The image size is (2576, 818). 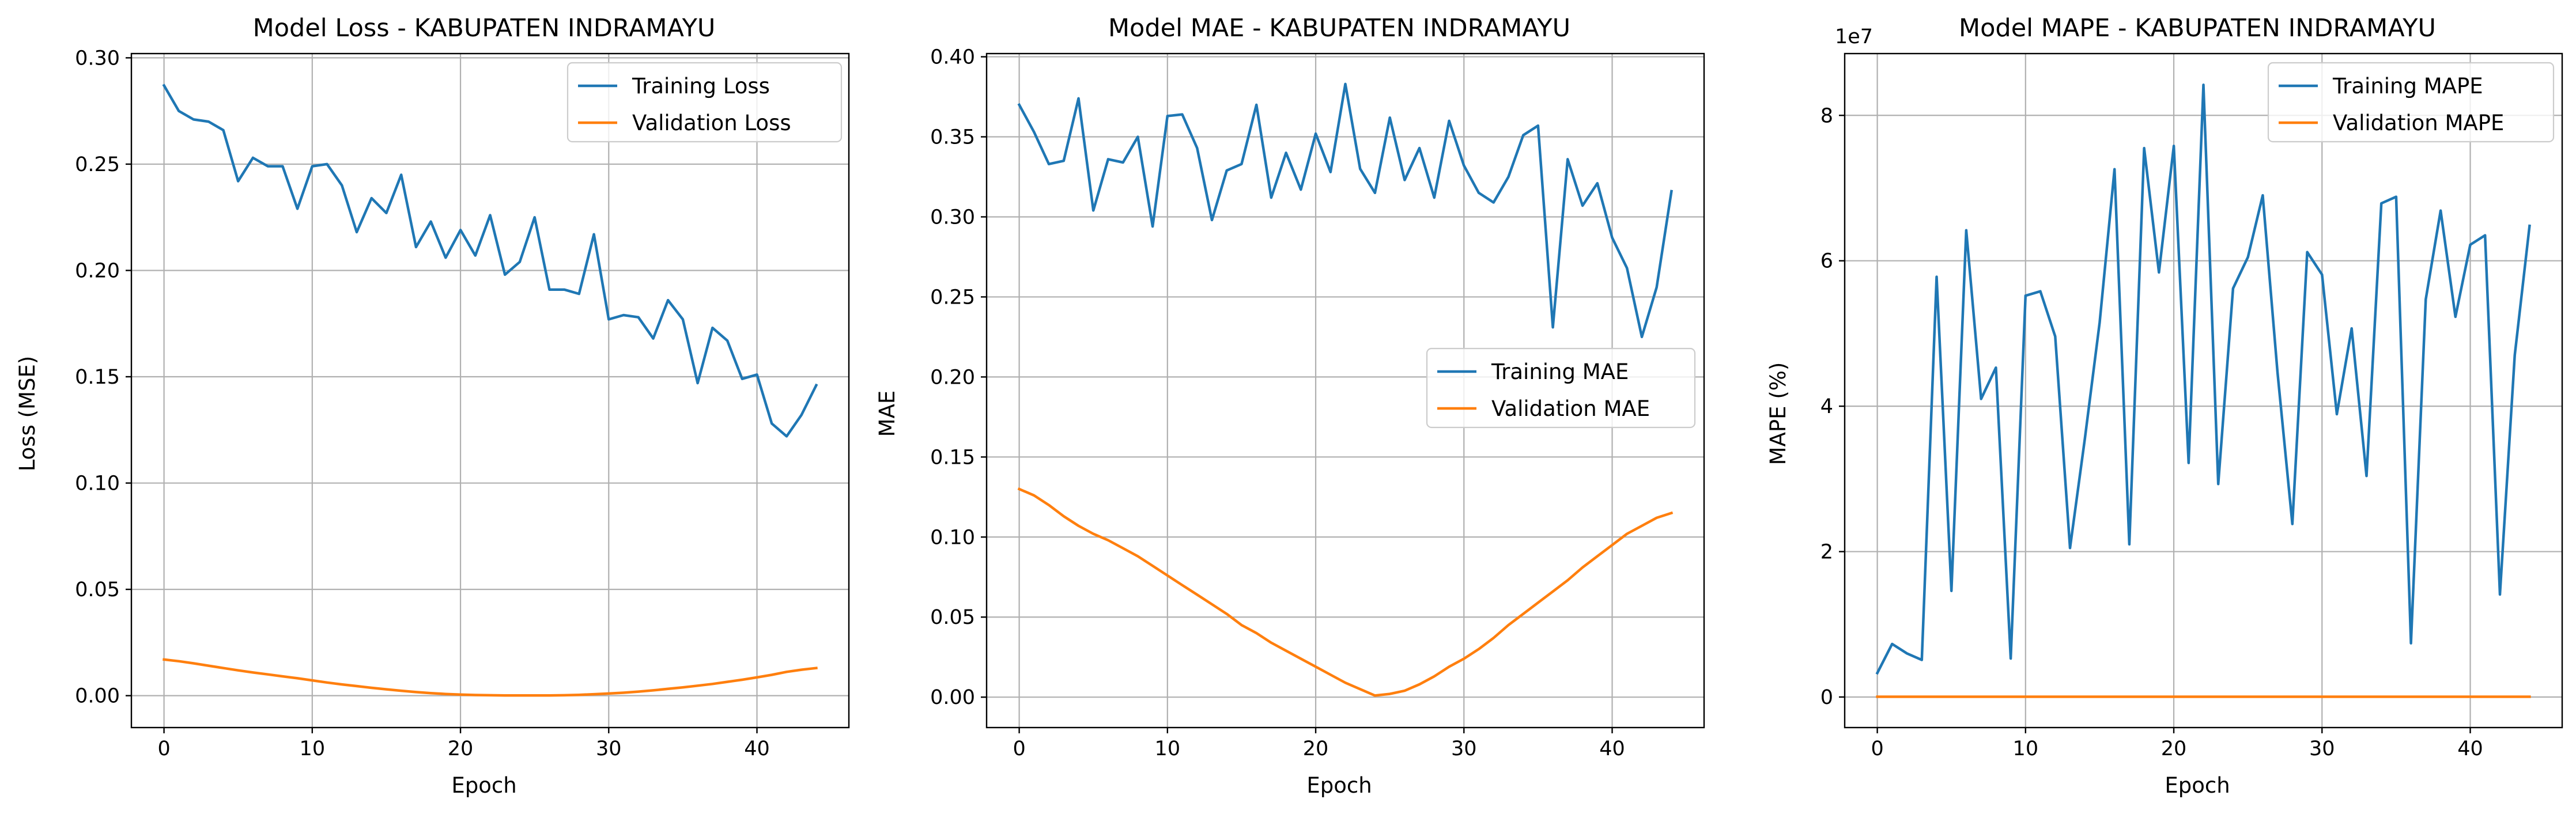 I want to click on mape-chart-title: Model MAPE - KABUPATEN INDRAMAYU, so click(x=2197, y=28).